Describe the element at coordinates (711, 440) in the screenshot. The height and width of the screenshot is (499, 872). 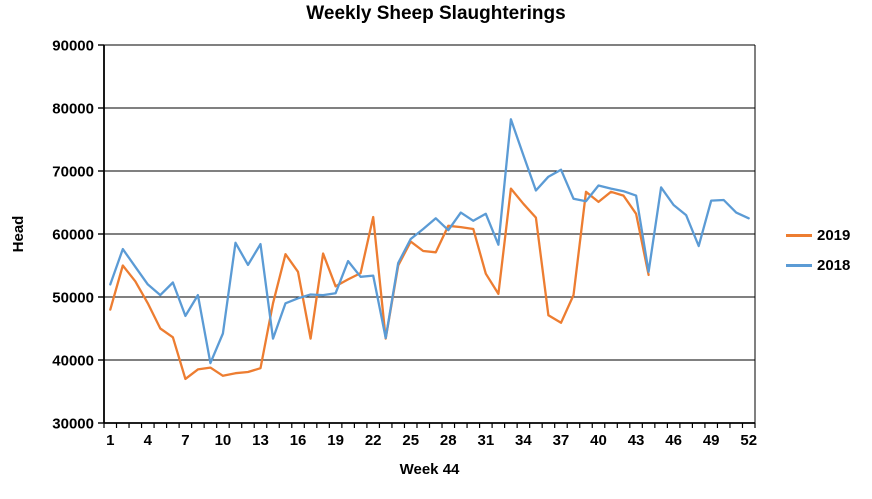
I see `x-tick-label: 49` at that location.